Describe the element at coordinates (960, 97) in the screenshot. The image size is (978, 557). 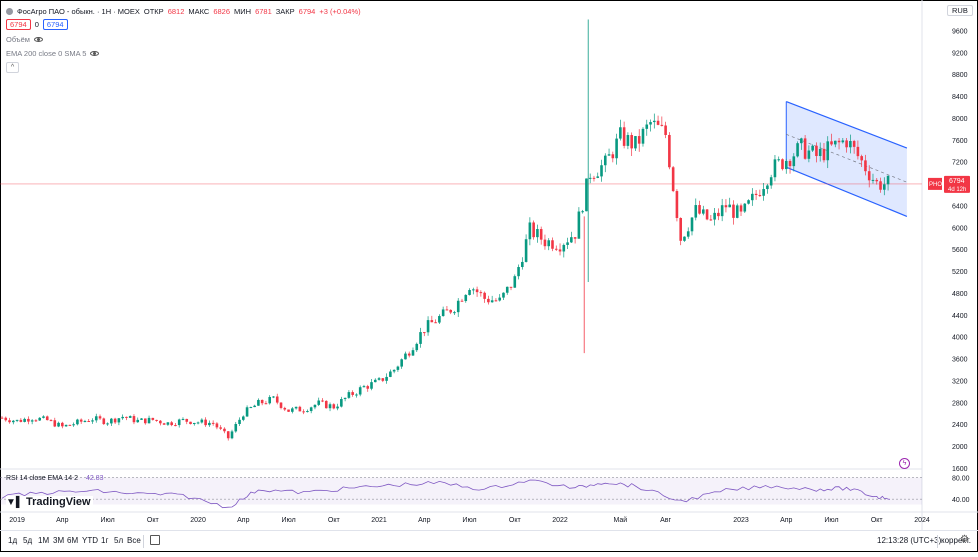
I see `price-tick-label: 8400` at that location.